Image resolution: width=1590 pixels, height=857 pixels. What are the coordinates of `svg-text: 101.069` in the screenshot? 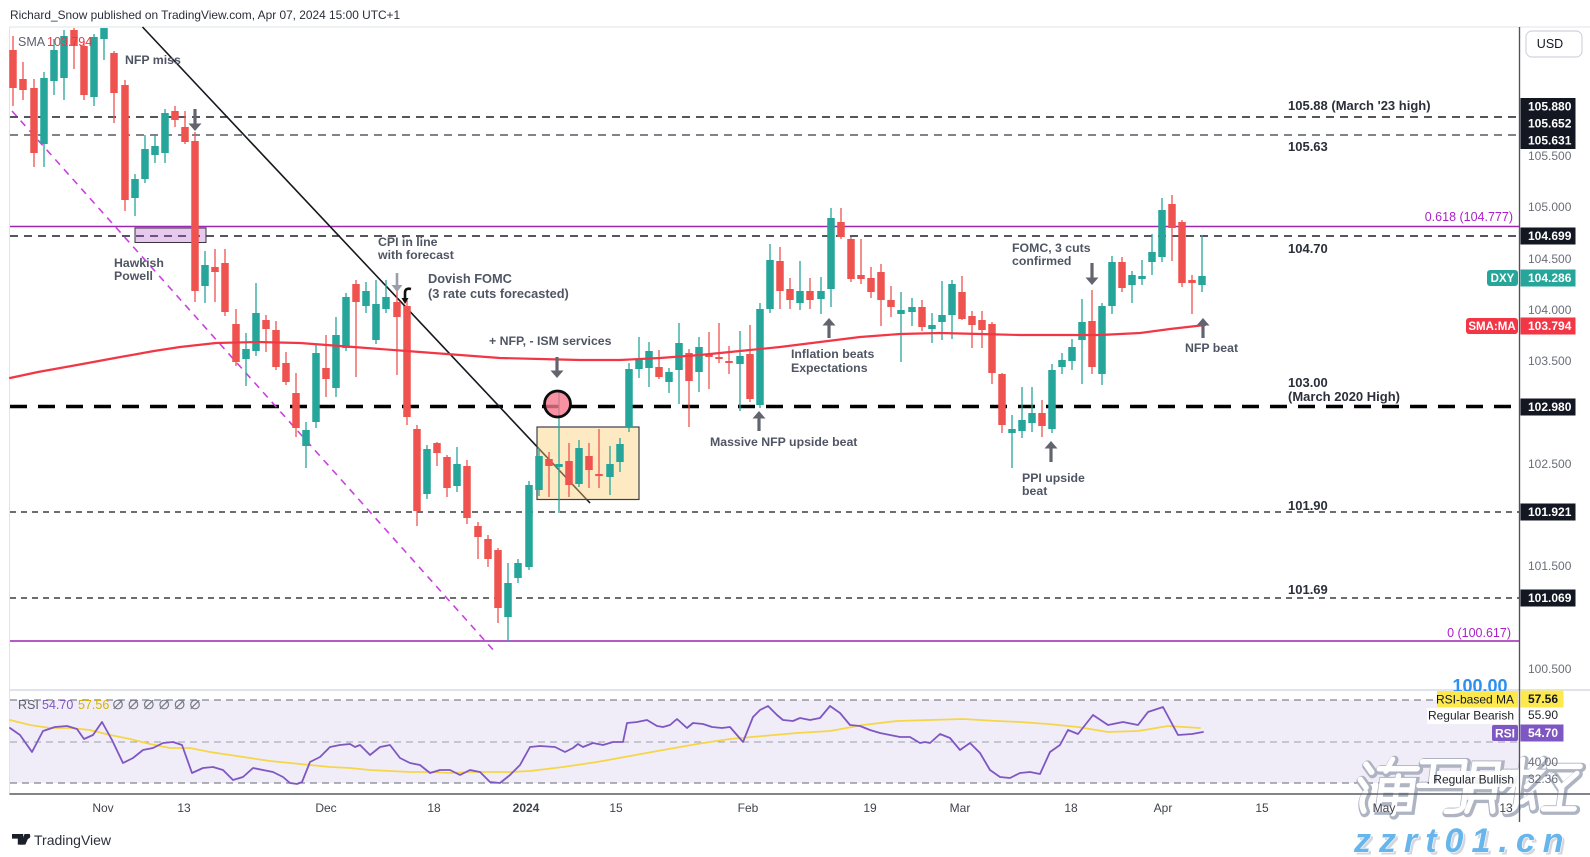 It's located at (1550, 598).